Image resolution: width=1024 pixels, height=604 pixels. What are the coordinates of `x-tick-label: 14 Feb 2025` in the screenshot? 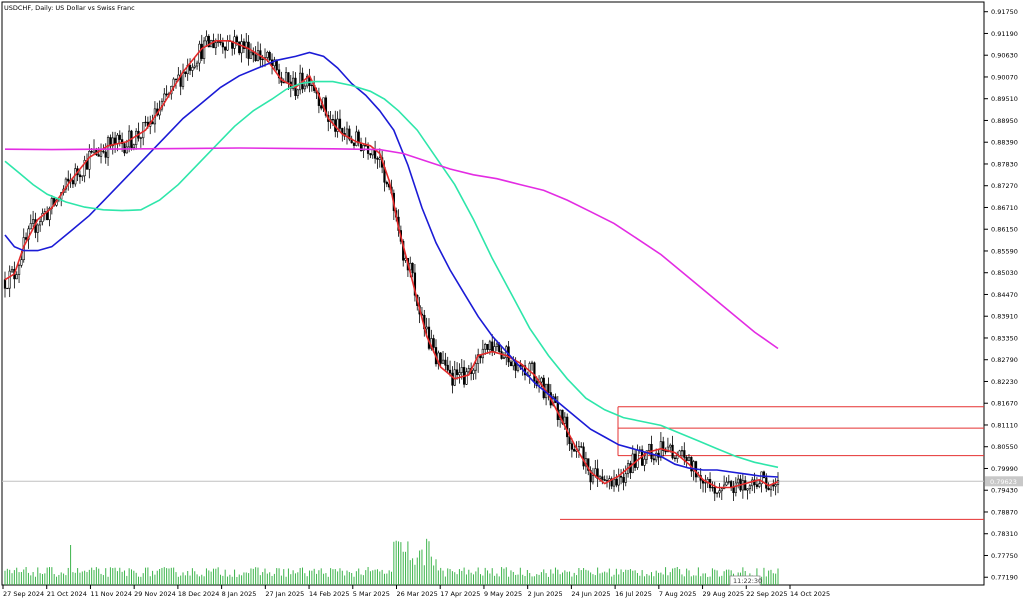 It's located at (329, 594).